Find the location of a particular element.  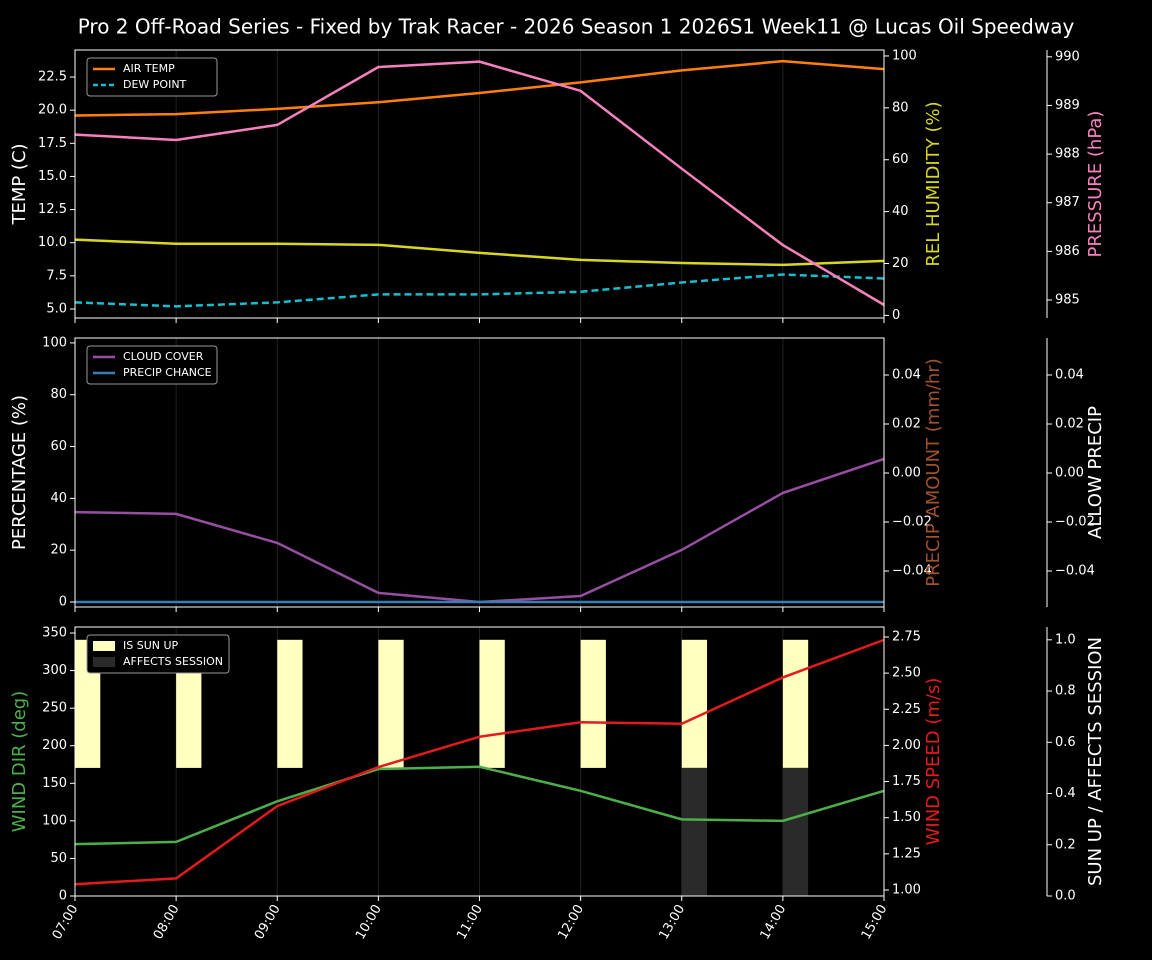

y2-tick-label: 0.00 is located at coordinates (906, 472).